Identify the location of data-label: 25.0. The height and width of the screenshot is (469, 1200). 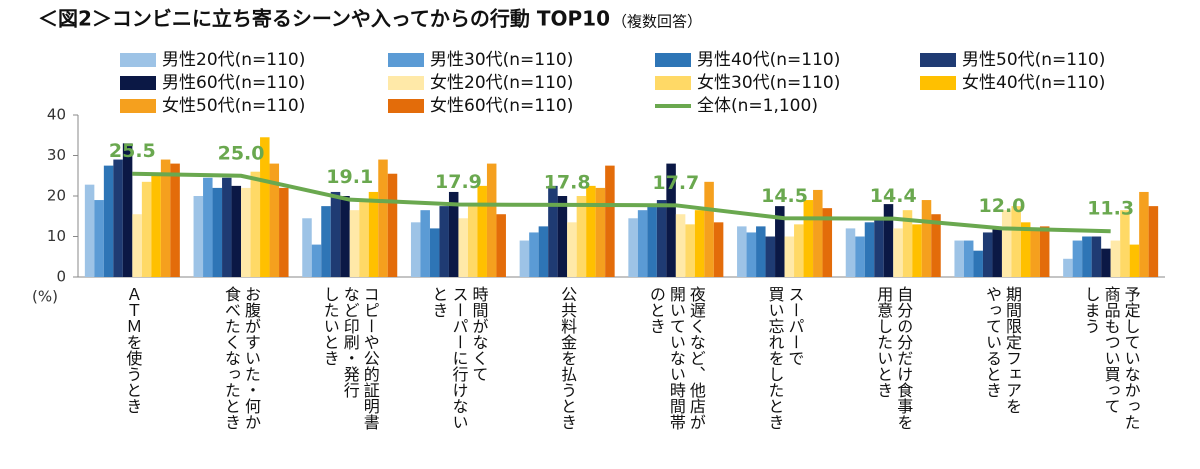
(241, 153).